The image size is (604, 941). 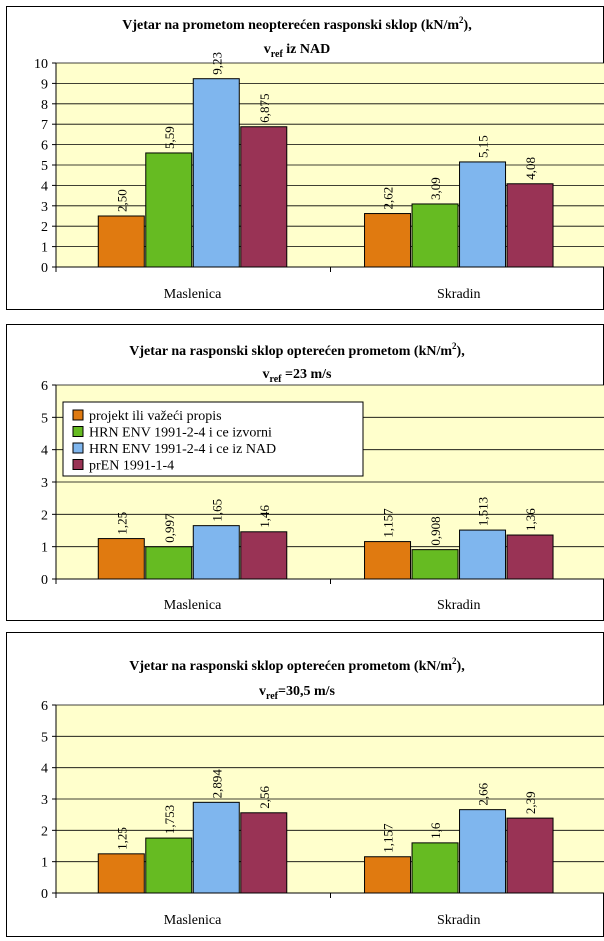 What do you see at coordinates (264, 797) in the screenshot?
I see `bar-value-label: 2,56` at bounding box center [264, 797].